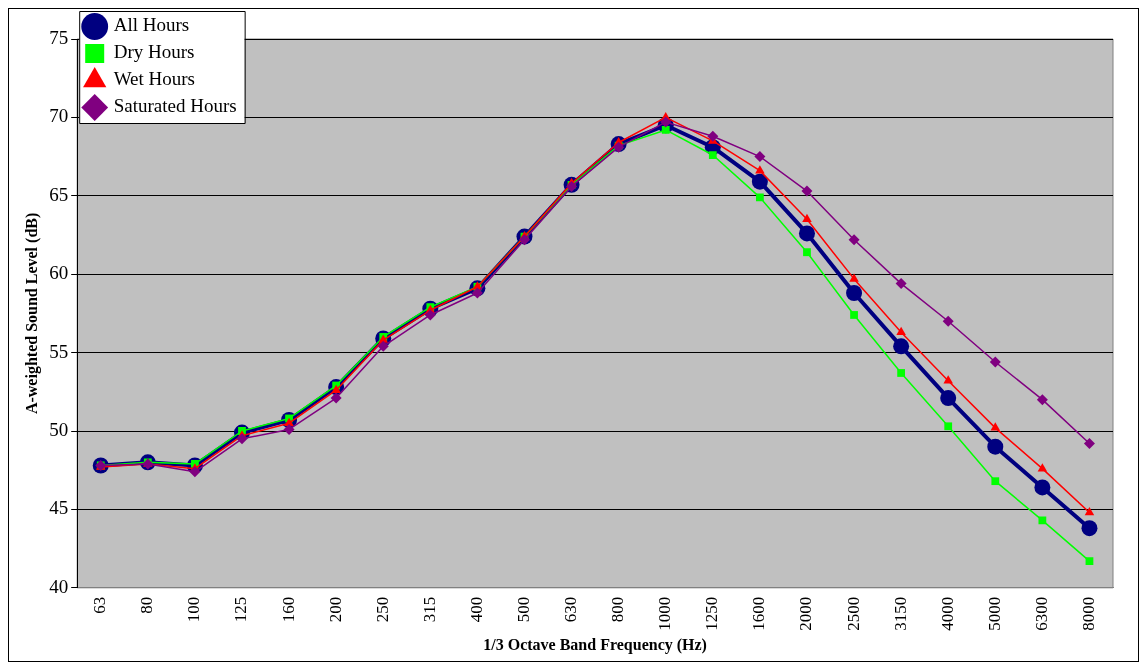 The image size is (1147, 670). What do you see at coordinates (59, 508) in the screenshot?
I see `y-tick-label: 45` at bounding box center [59, 508].